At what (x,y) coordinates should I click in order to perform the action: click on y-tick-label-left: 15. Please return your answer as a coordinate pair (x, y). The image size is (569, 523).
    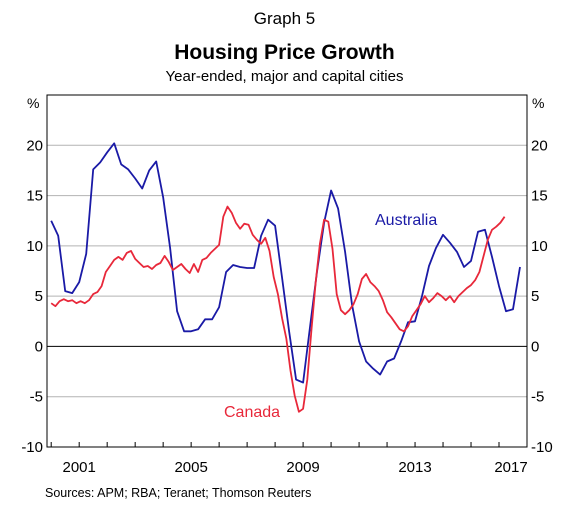
    Looking at the image, I should click on (34, 196).